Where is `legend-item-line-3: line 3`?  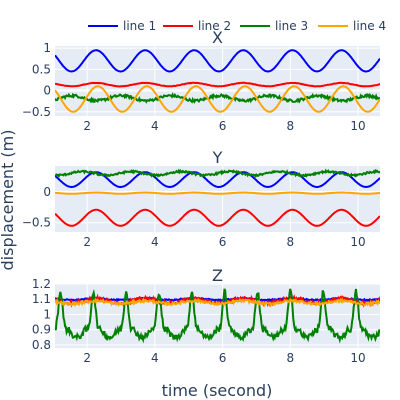 legend-item-line-3: line 3 is located at coordinates (274, 26).